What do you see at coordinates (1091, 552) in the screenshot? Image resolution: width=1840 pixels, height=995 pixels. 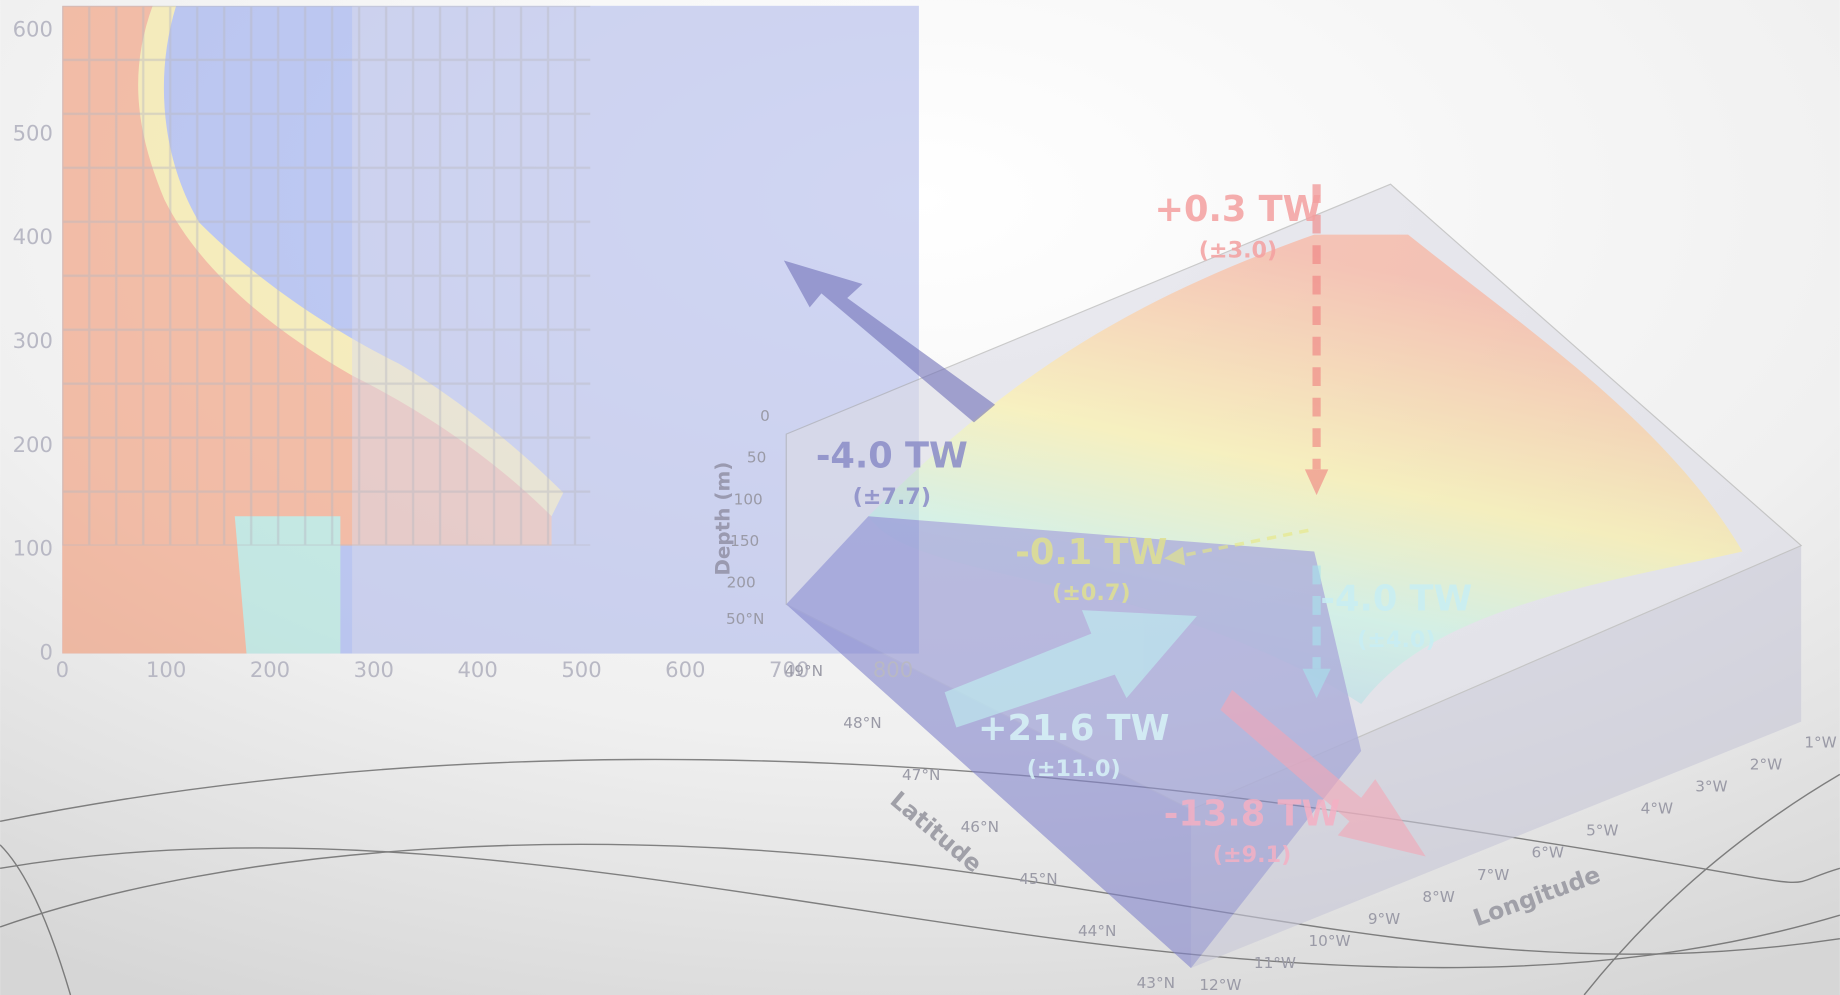 I see `flux-value: -0.1 TW` at bounding box center [1091, 552].